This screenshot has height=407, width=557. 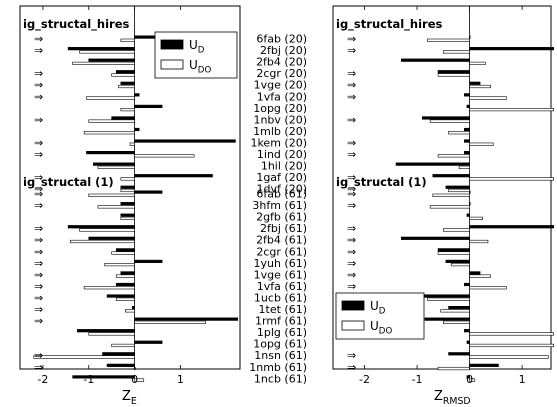 I want to click on structure-label: 1mlb (20), so click(x=280, y=131).